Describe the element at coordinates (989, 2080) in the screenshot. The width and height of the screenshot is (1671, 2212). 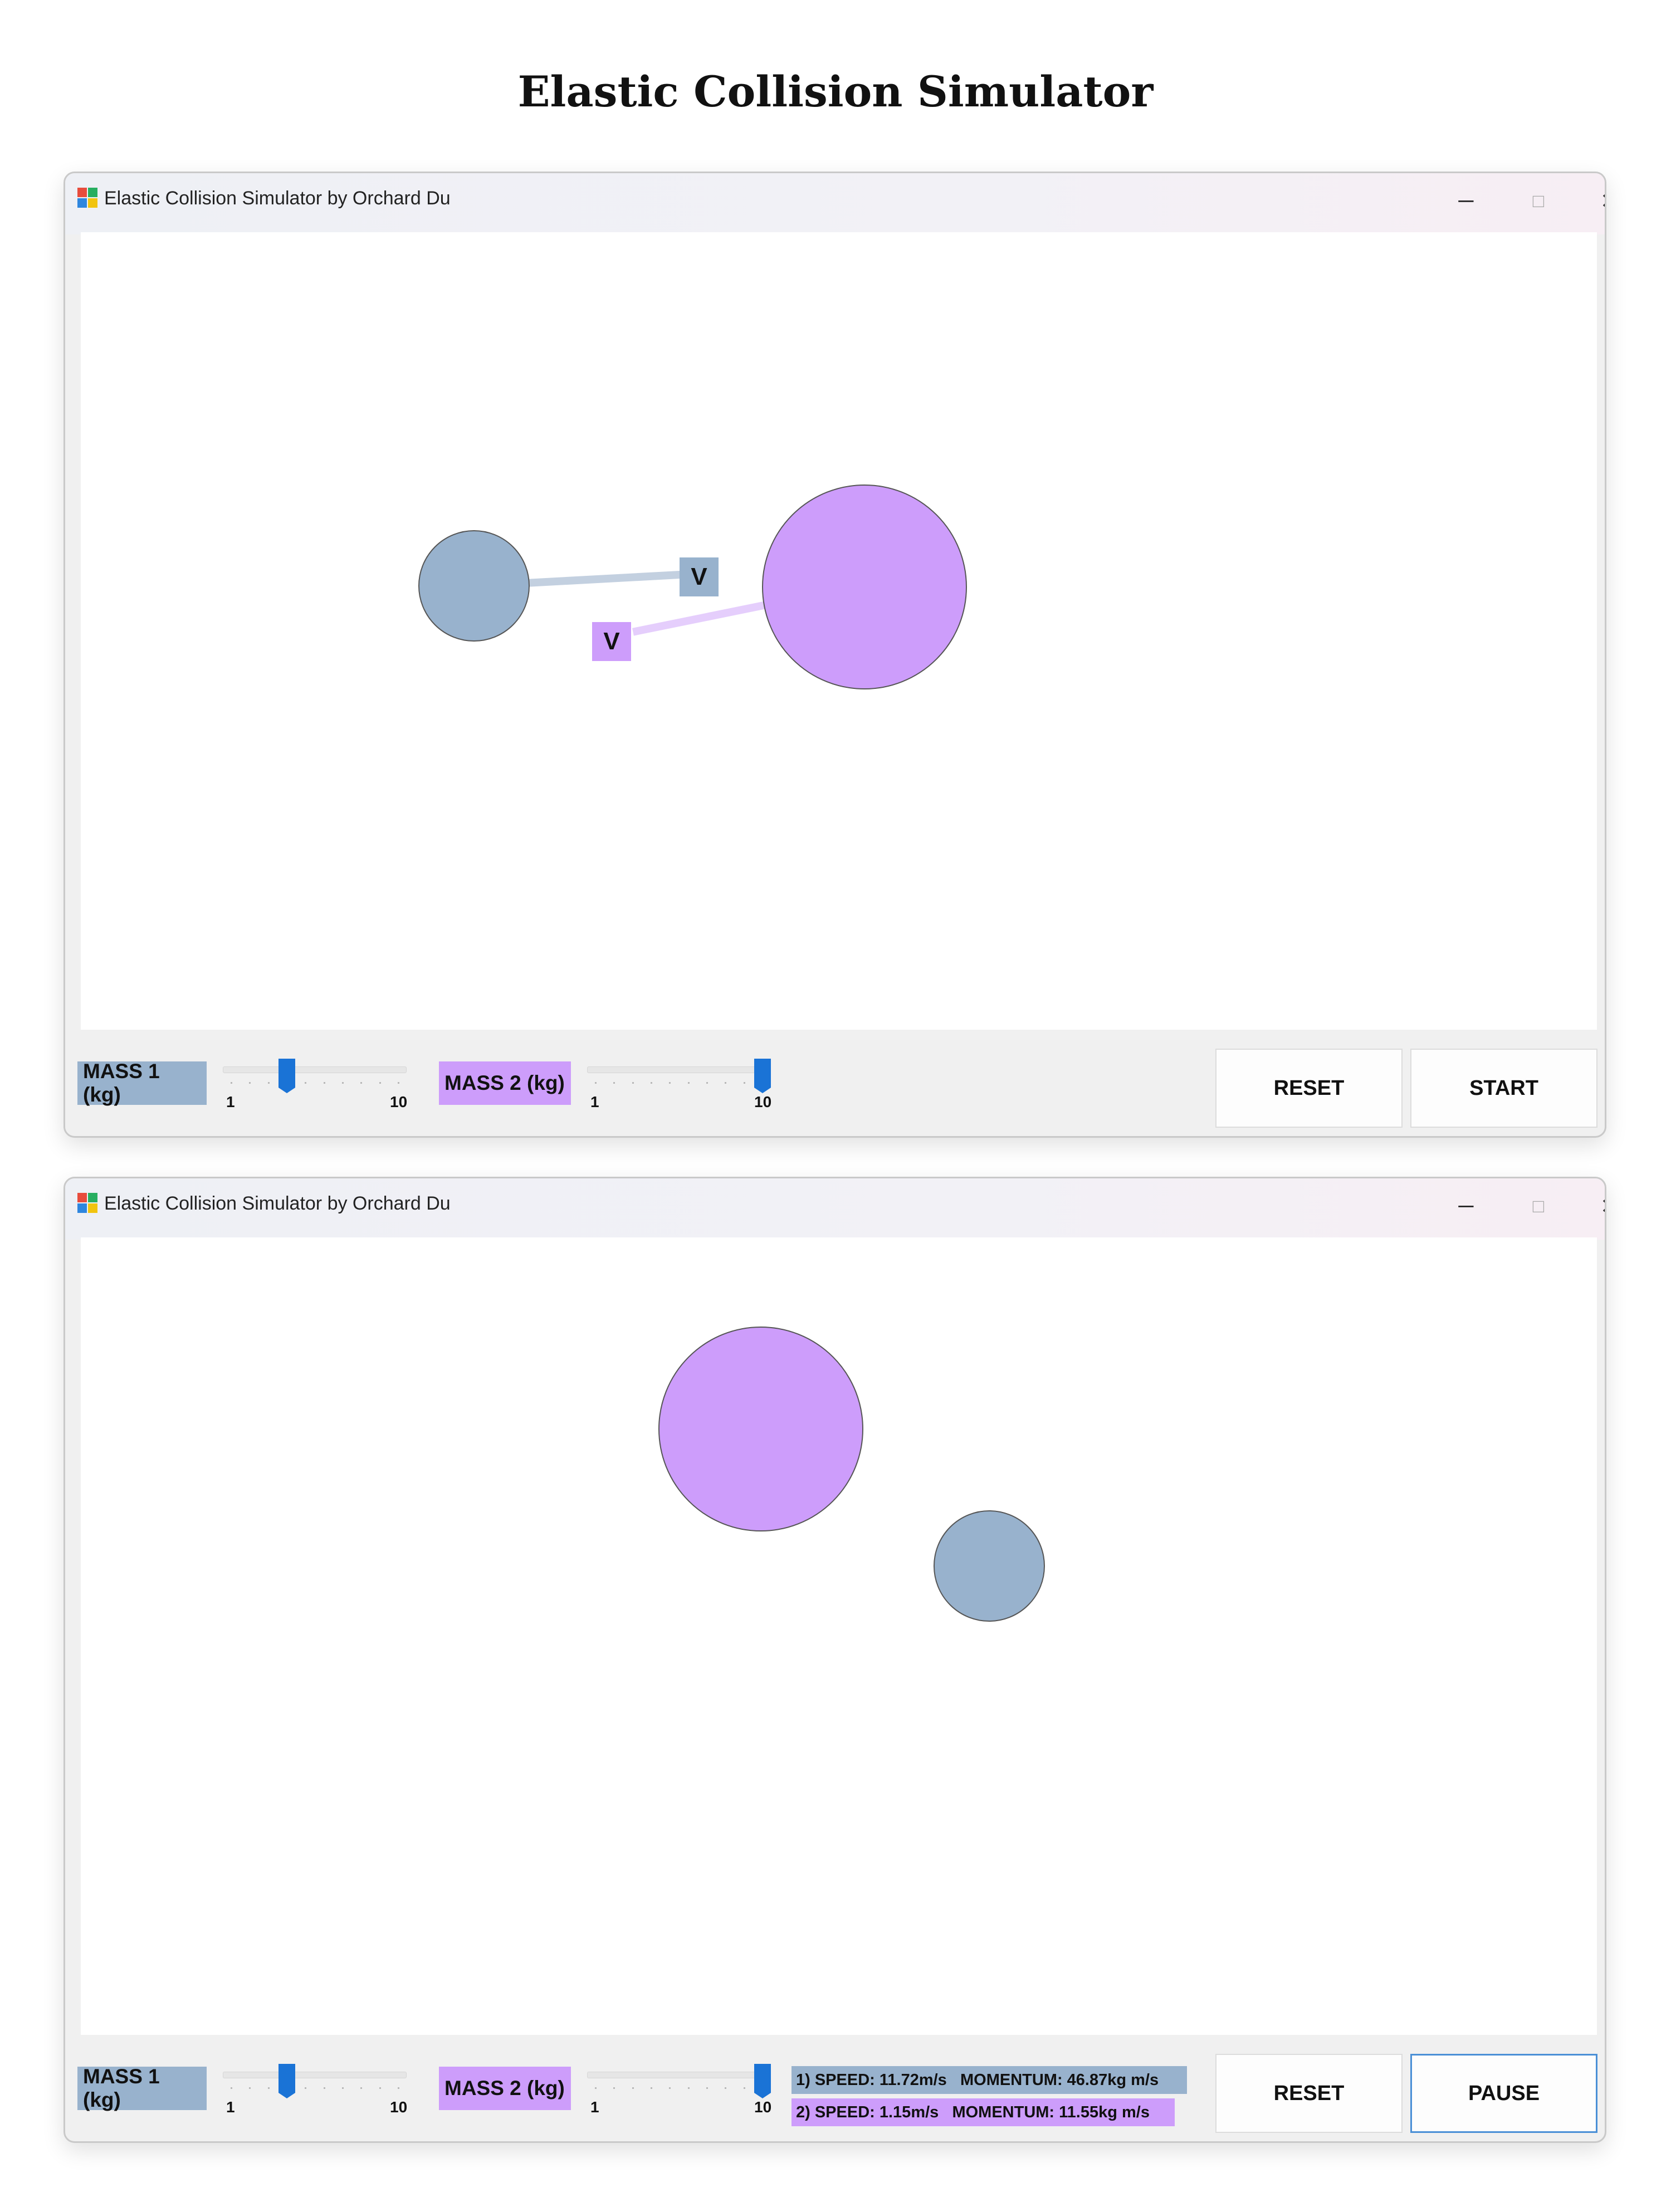
I see `ball-1-stats: 1) SPEED: 11.72m/s MOMENTUM: 46.87kg m/s` at that location.